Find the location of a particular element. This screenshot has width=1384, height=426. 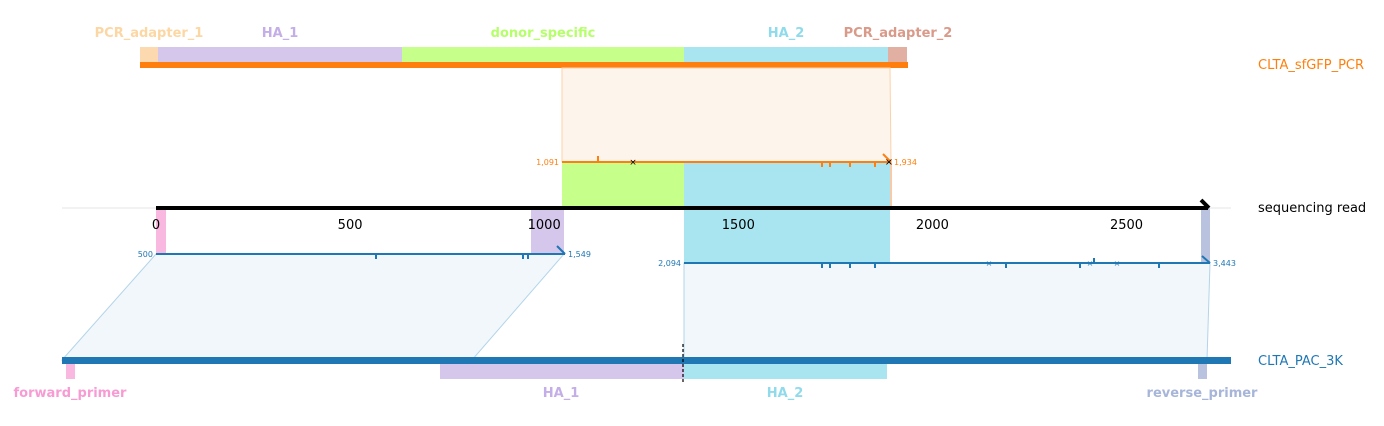

read-tick-label: 0 is located at coordinates (156, 225).